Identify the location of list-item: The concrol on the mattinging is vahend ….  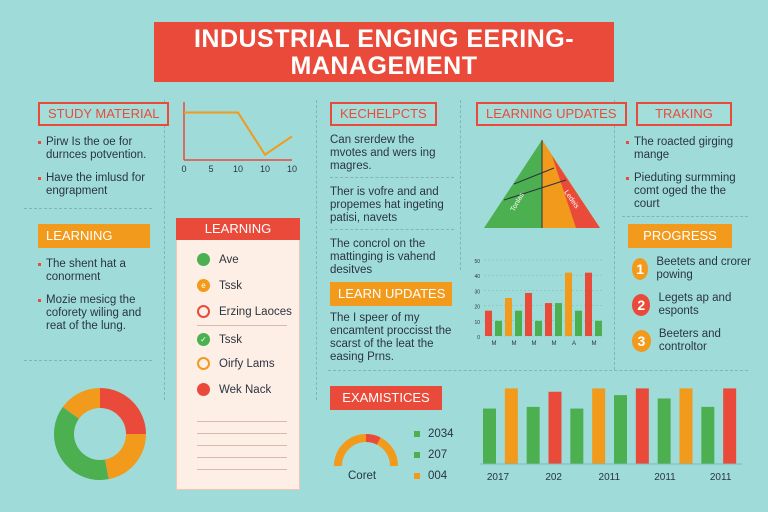
(383, 257).